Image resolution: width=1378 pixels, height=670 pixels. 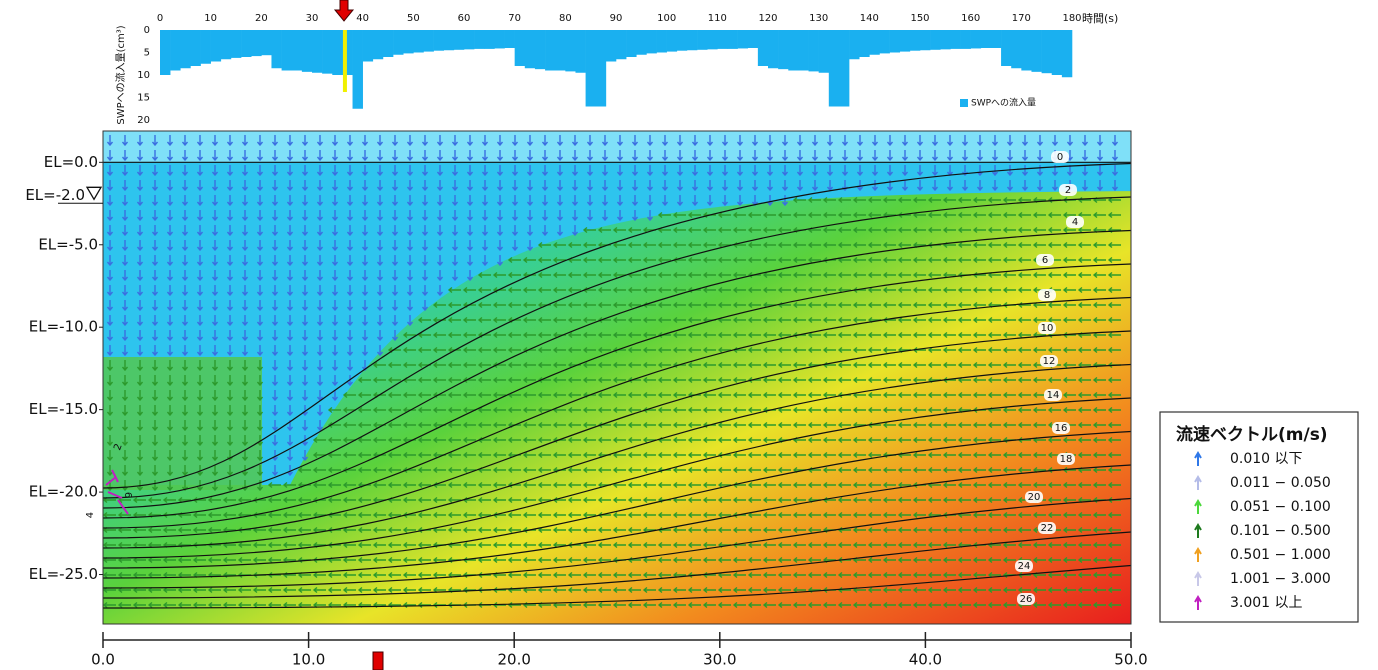 What do you see at coordinates (63, 327) in the screenshot?
I see `y-tick-label: EL=-10.0` at bounding box center [63, 327].